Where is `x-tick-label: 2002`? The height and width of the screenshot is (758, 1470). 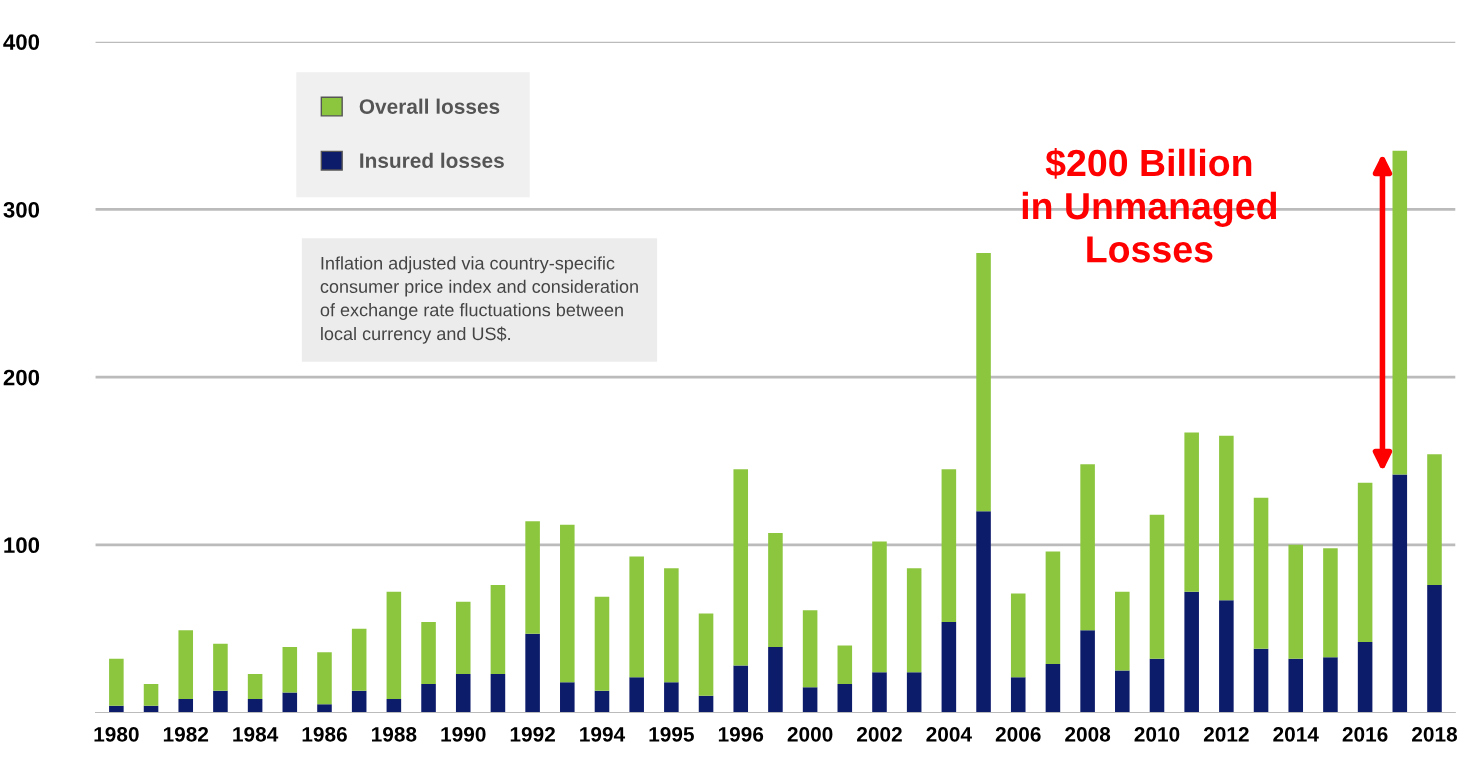 x-tick-label: 2002 is located at coordinates (879, 734).